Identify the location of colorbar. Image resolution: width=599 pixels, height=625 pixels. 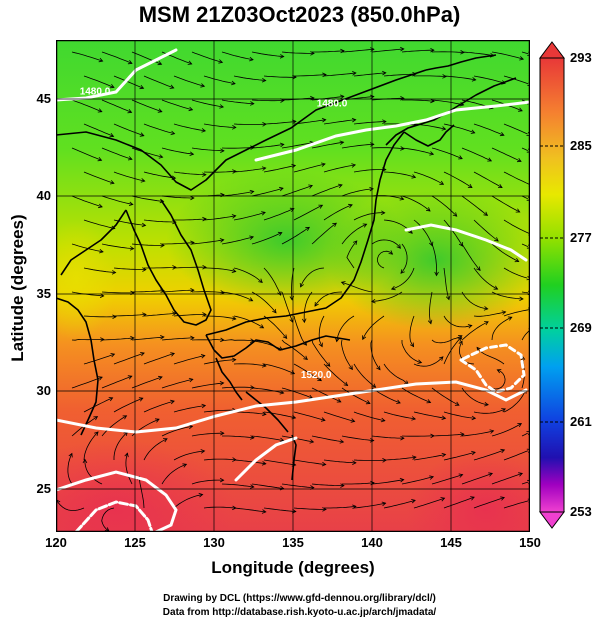
(552, 285).